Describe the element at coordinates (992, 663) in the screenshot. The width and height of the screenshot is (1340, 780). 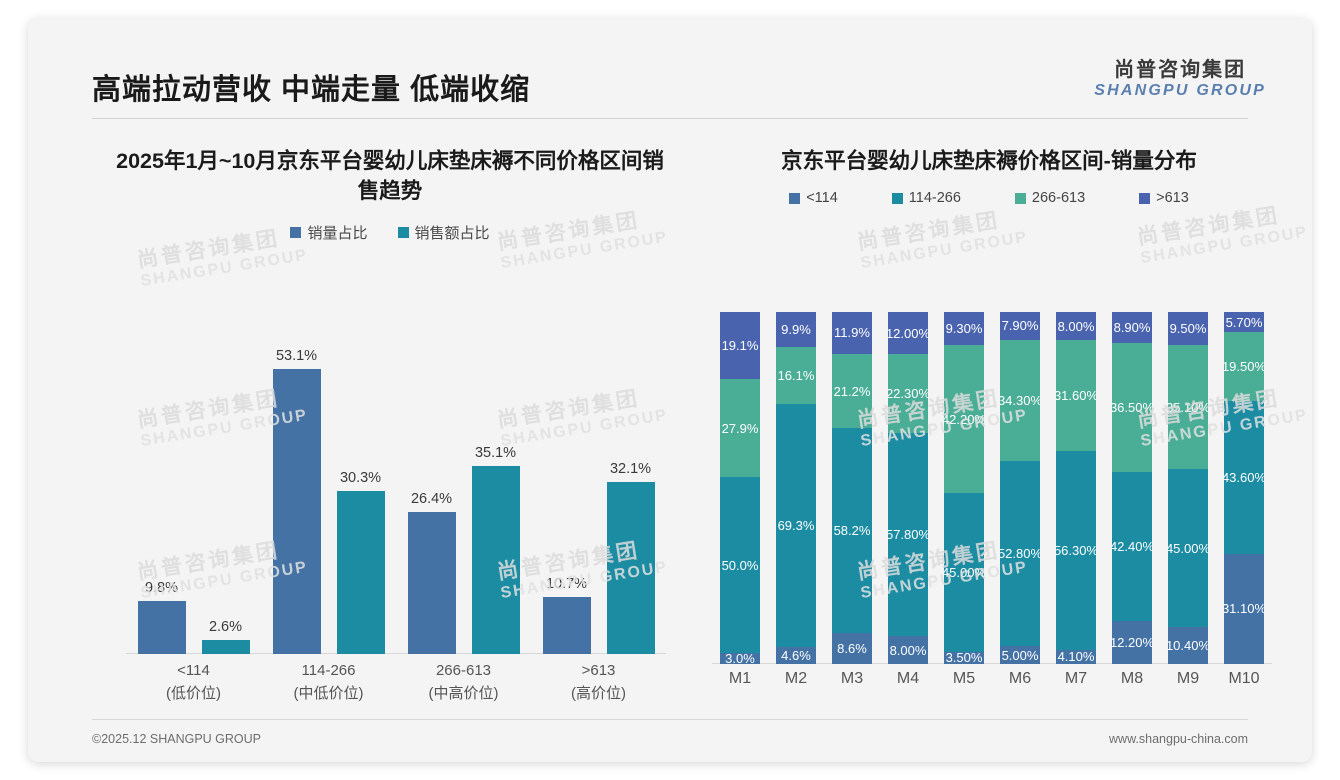
I see `right-chart-x-axis-line` at that location.